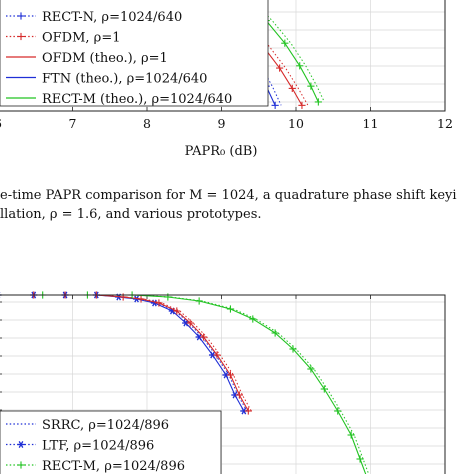  I want to click on top-legend-label: FTN (theo.), ρ=1024/640, so click(124, 79).